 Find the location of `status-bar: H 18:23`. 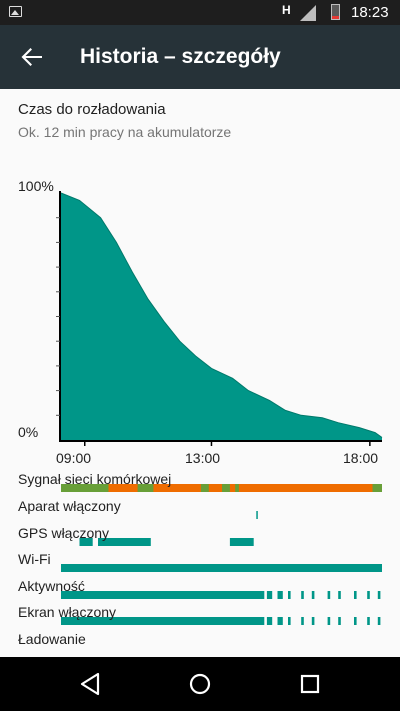

status-bar: H 18:23 is located at coordinates (200, 12).